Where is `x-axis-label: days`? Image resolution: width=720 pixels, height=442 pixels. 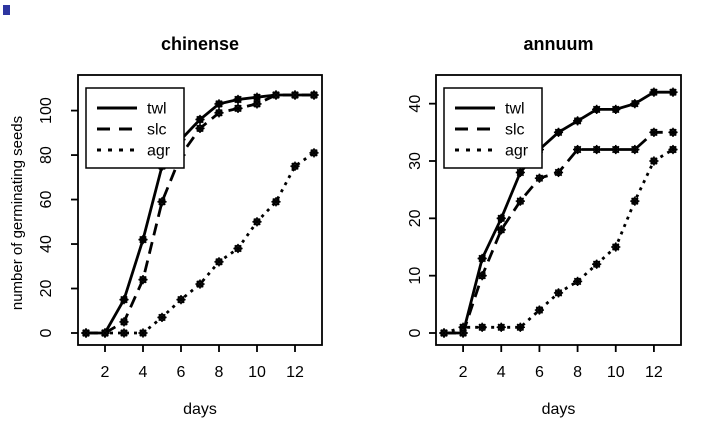 x-axis-label: days is located at coordinates (559, 409).